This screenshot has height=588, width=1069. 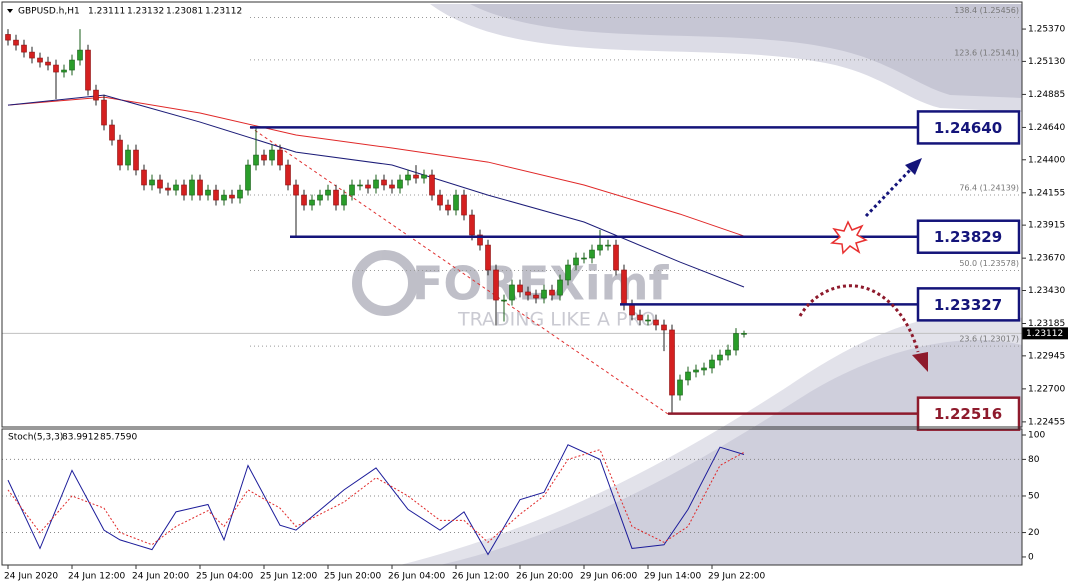 What do you see at coordinates (49, 12) in the screenshot?
I see `header-title: GBPUSD.h,H1` at bounding box center [49, 12].